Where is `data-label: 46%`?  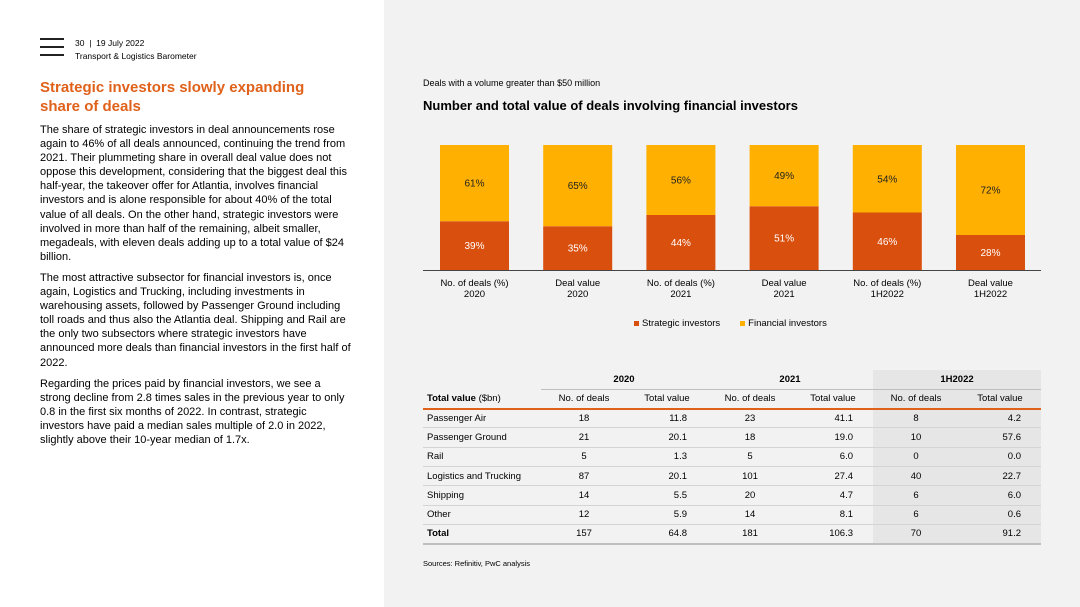
data-label: 46% is located at coordinates (887, 242).